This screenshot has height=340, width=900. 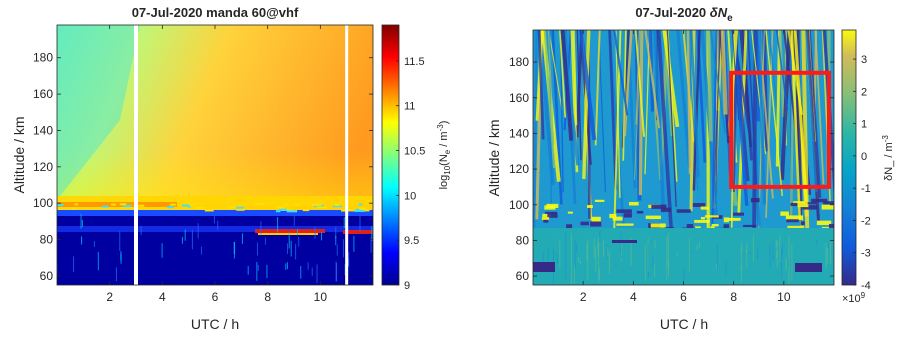 I want to click on right-colorbar-exponent: ×10⁹, so click(x=854, y=298).